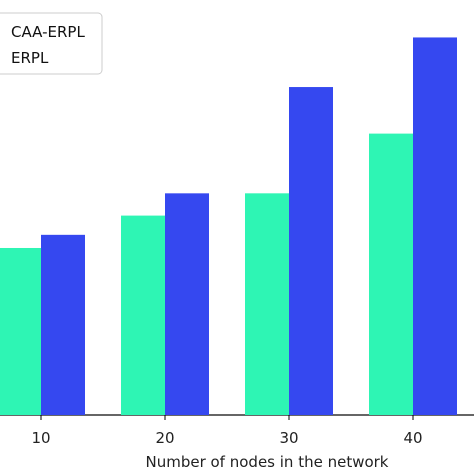  Describe the element at coordinates (266, 462) in the screenshot. I see `x-axis-title: Number of nodes in the network` at that location.